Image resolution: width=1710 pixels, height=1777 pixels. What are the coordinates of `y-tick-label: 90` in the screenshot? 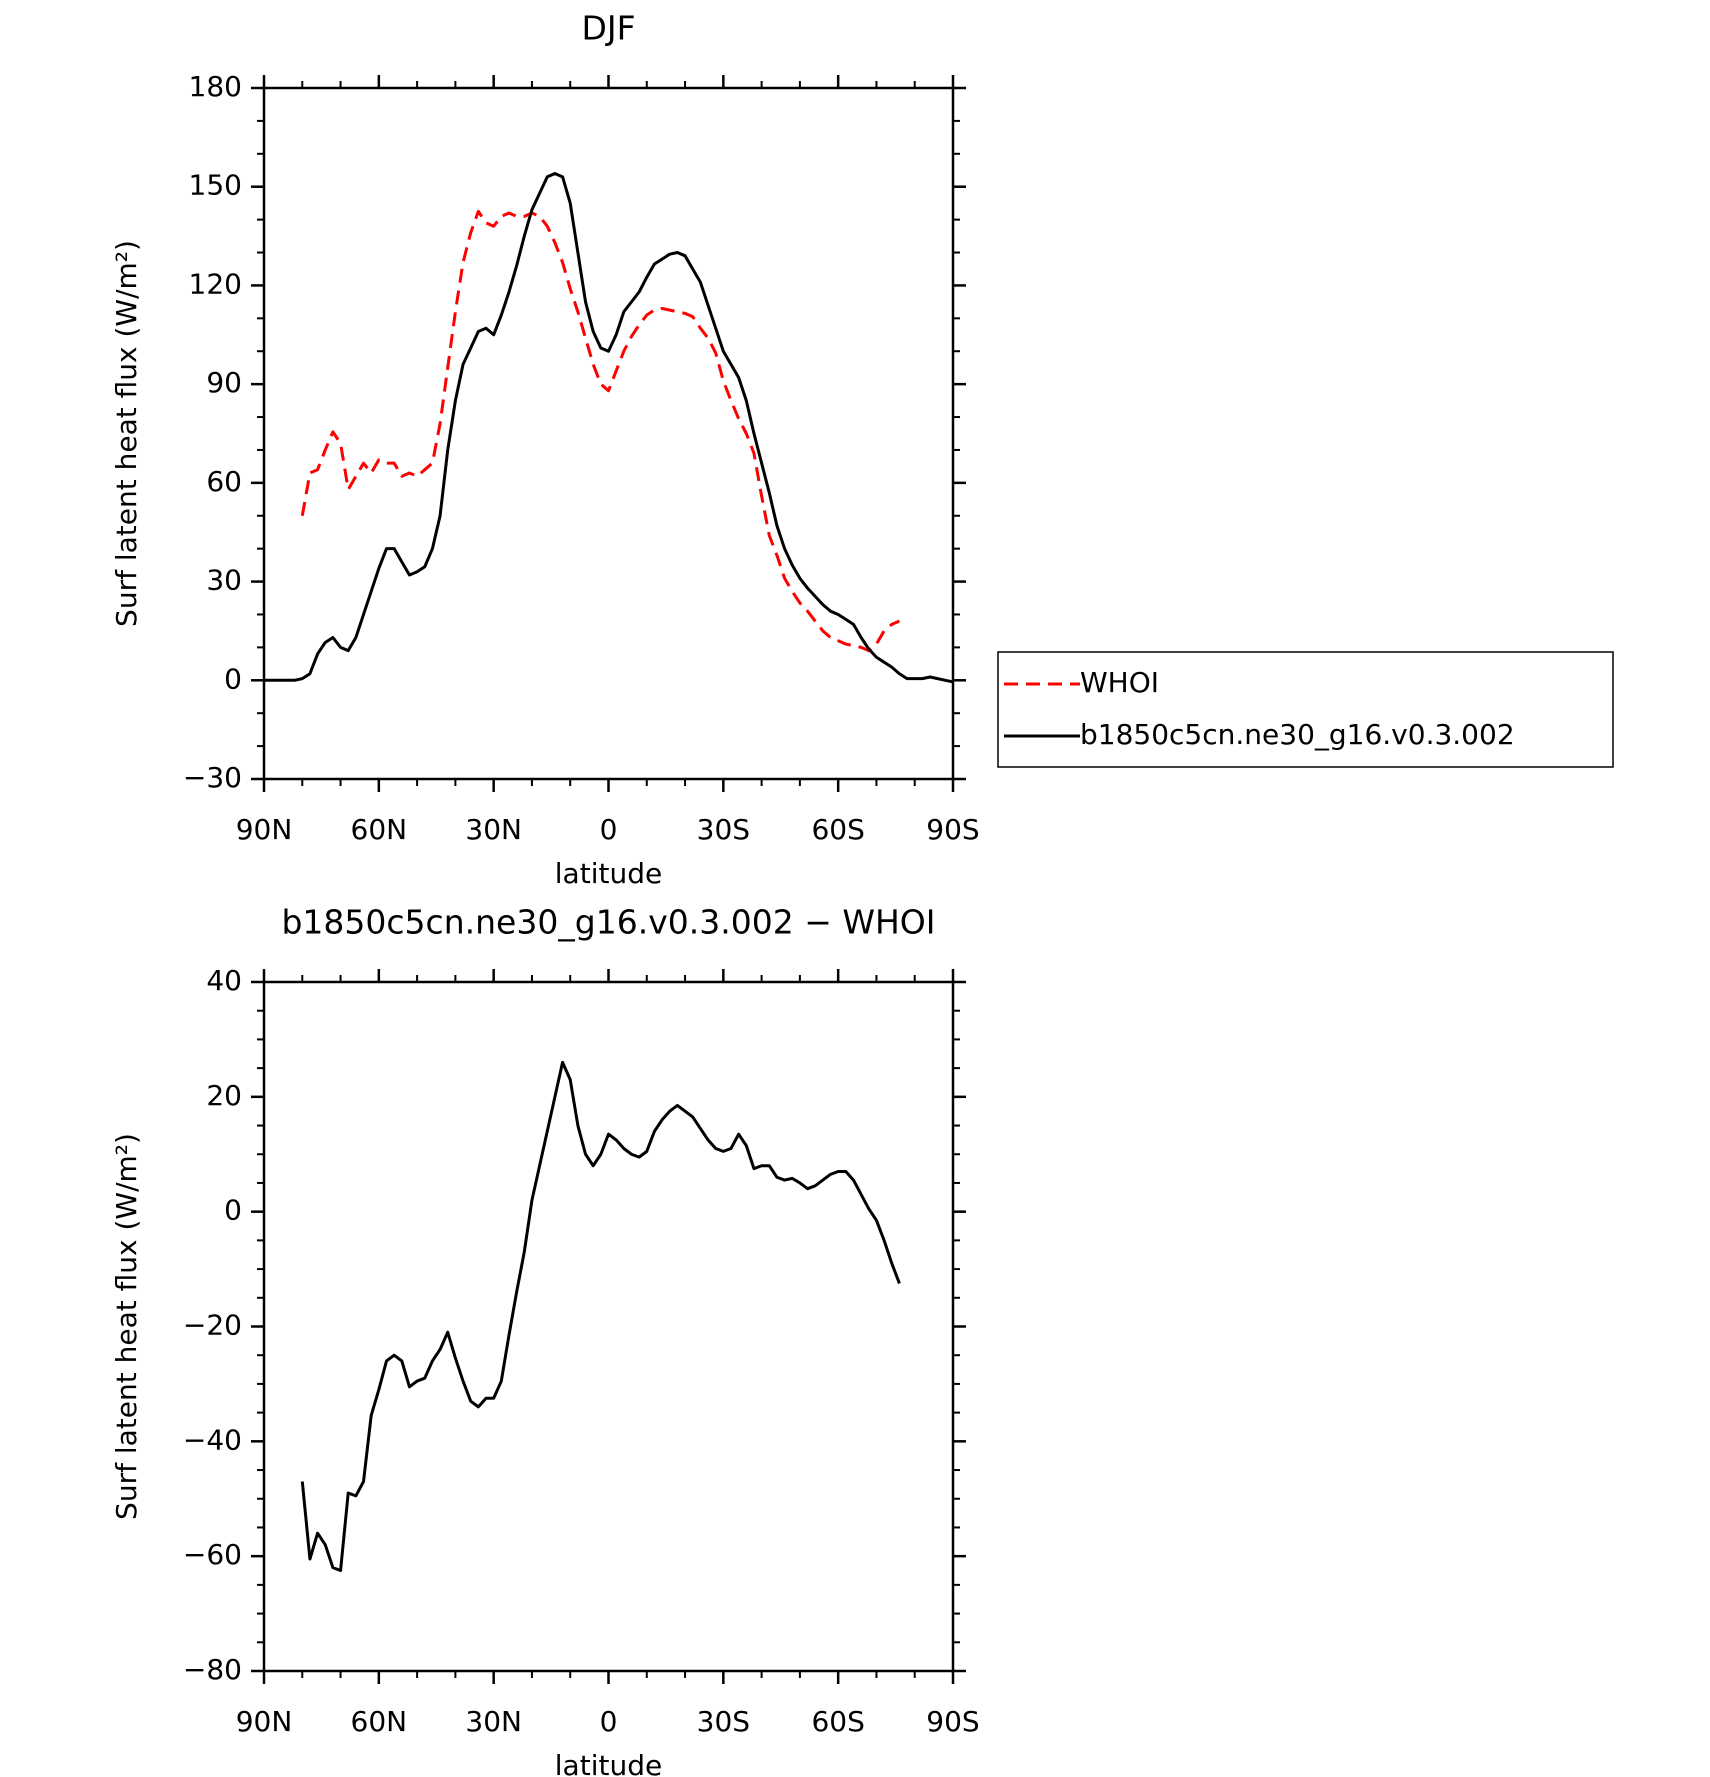 It's located at (224, 382).